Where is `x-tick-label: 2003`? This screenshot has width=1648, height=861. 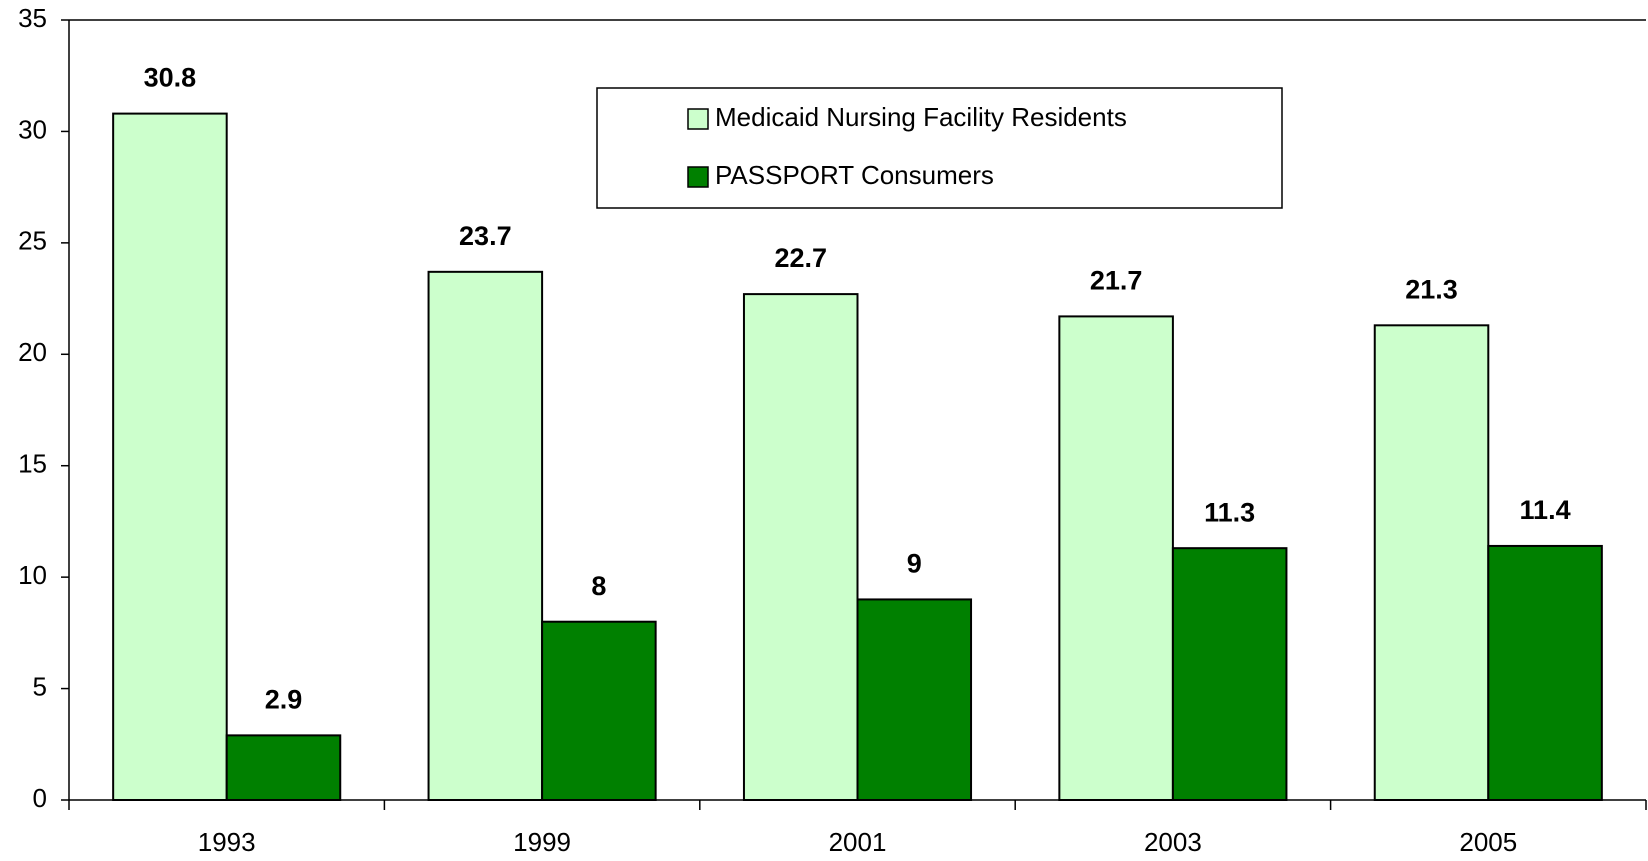 x-tick-label: 2003 is located at coordinates (1173, 842).